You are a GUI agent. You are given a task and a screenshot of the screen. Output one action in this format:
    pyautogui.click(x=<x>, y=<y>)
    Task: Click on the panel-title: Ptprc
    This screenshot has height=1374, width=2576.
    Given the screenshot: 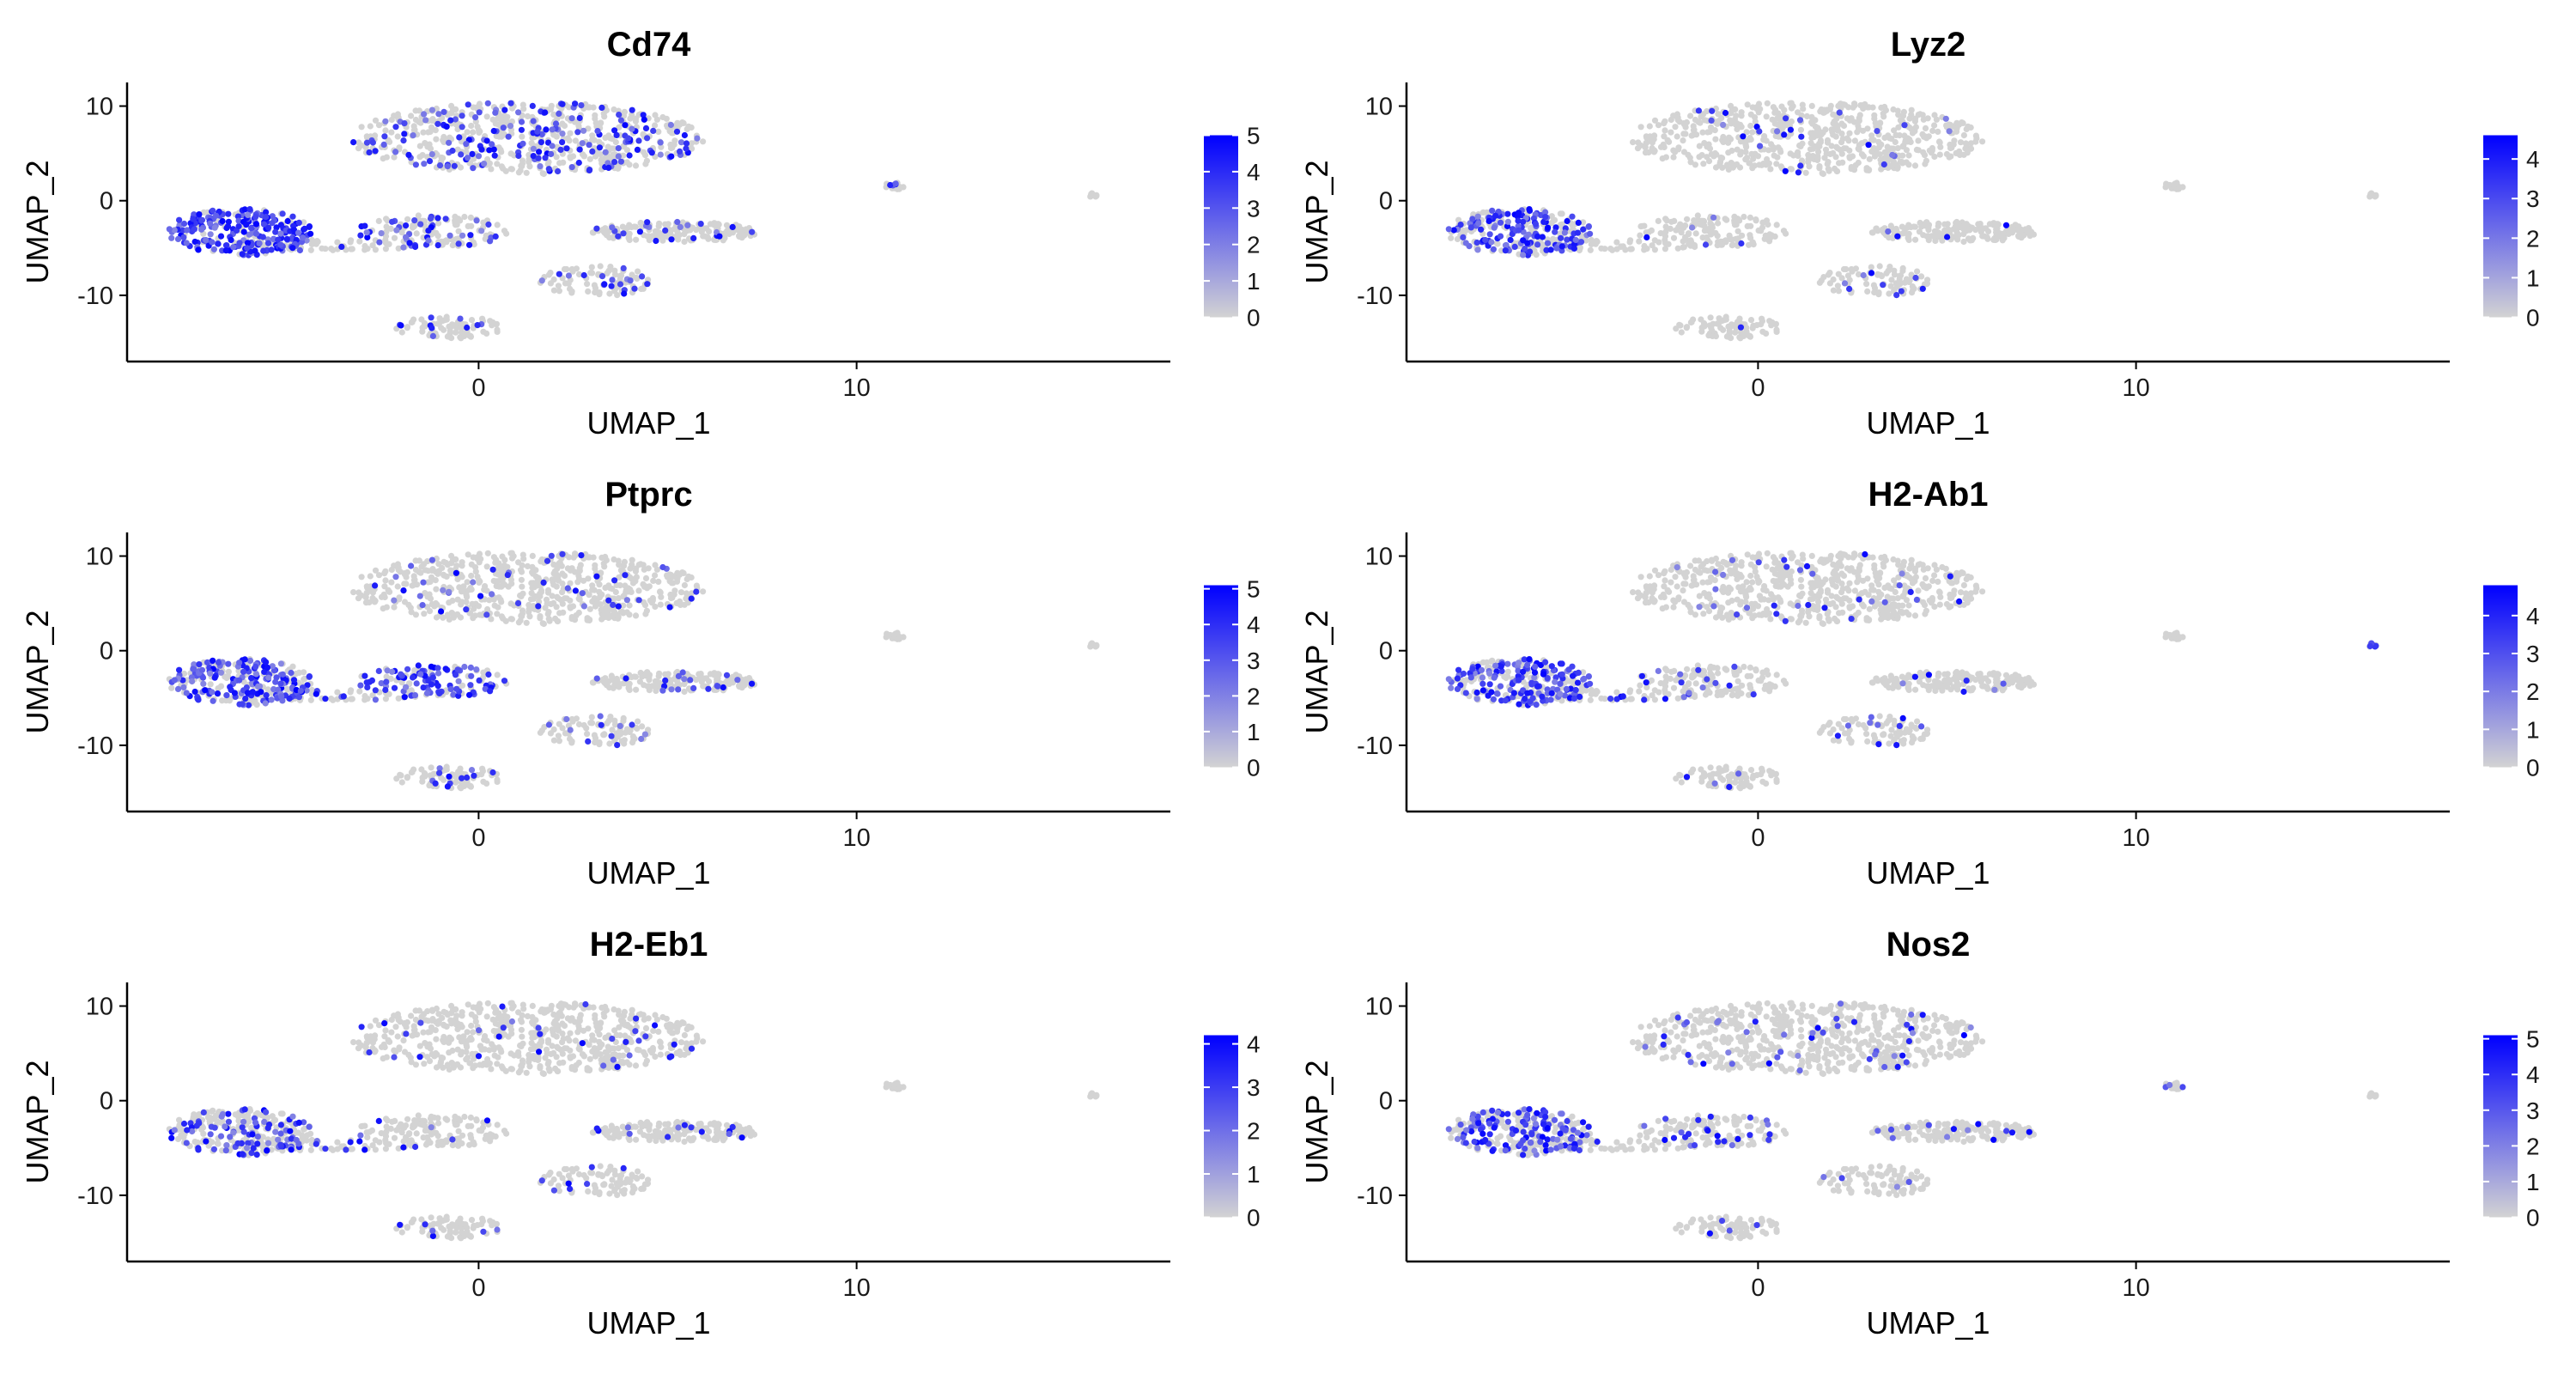 What is the action you would take?
    pyautogui.click(x=649, y=495)
    